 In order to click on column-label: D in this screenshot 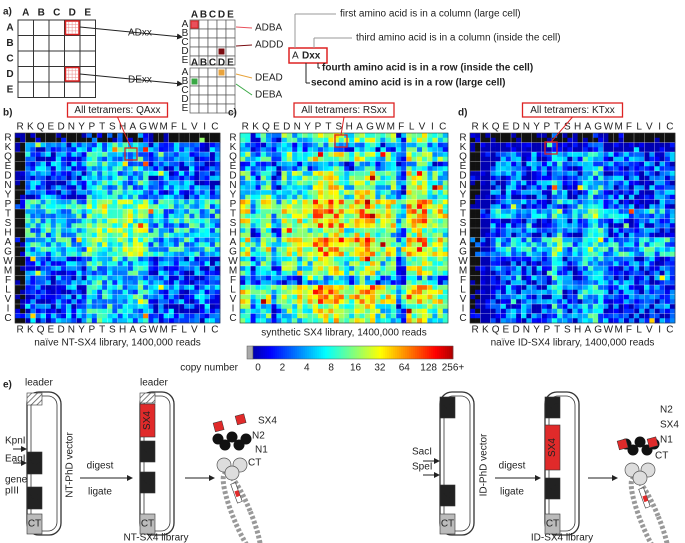, I will do `click(221, 15)`.